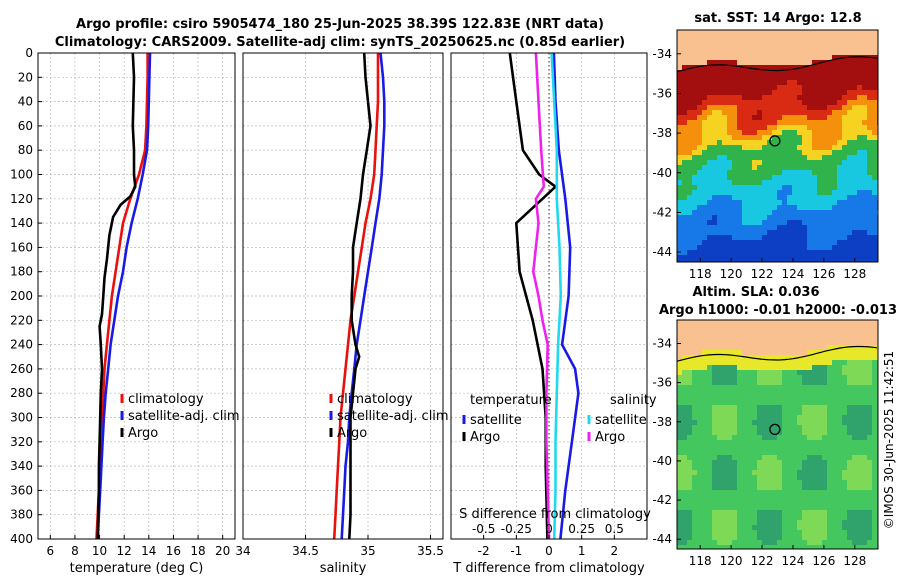  Describe the element at coordinates (148, 551) in the screenshot. I see `x-tick-label: 14` at that location.